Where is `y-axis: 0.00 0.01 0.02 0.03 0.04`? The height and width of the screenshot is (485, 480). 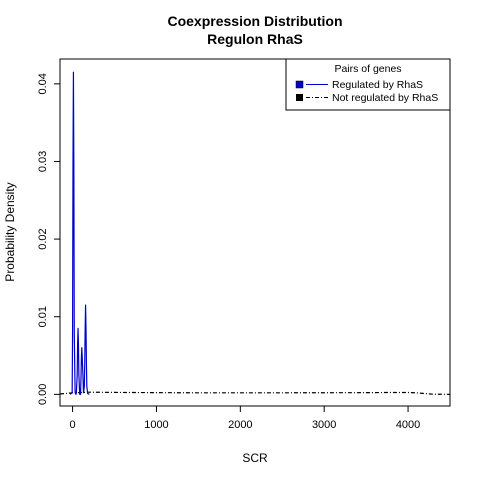 y-axis: 0.00 0.01 0.02 0.03 0.04 is located at coordinates (48, 239).